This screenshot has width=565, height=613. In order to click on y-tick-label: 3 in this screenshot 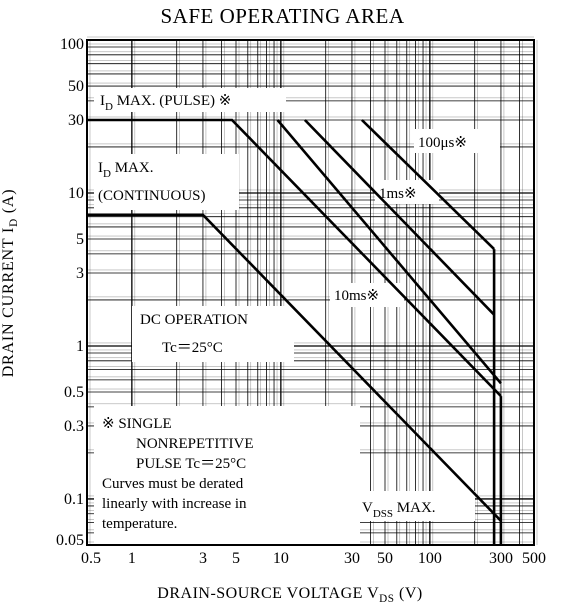, I will do `click(80, 273)`.